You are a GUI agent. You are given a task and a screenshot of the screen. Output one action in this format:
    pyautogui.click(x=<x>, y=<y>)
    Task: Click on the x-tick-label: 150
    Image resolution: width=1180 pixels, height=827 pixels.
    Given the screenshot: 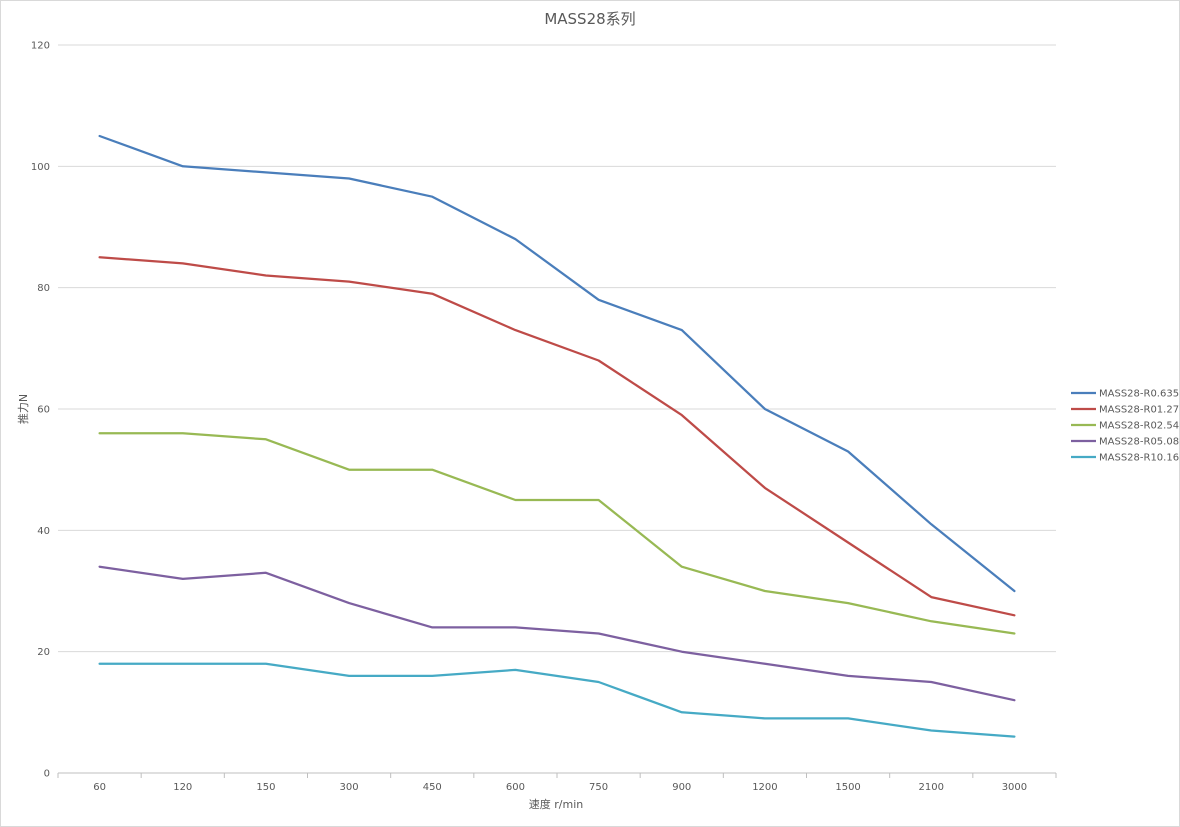 What is the action you would take?
    pyautogui.click(x=265, y=787)
    